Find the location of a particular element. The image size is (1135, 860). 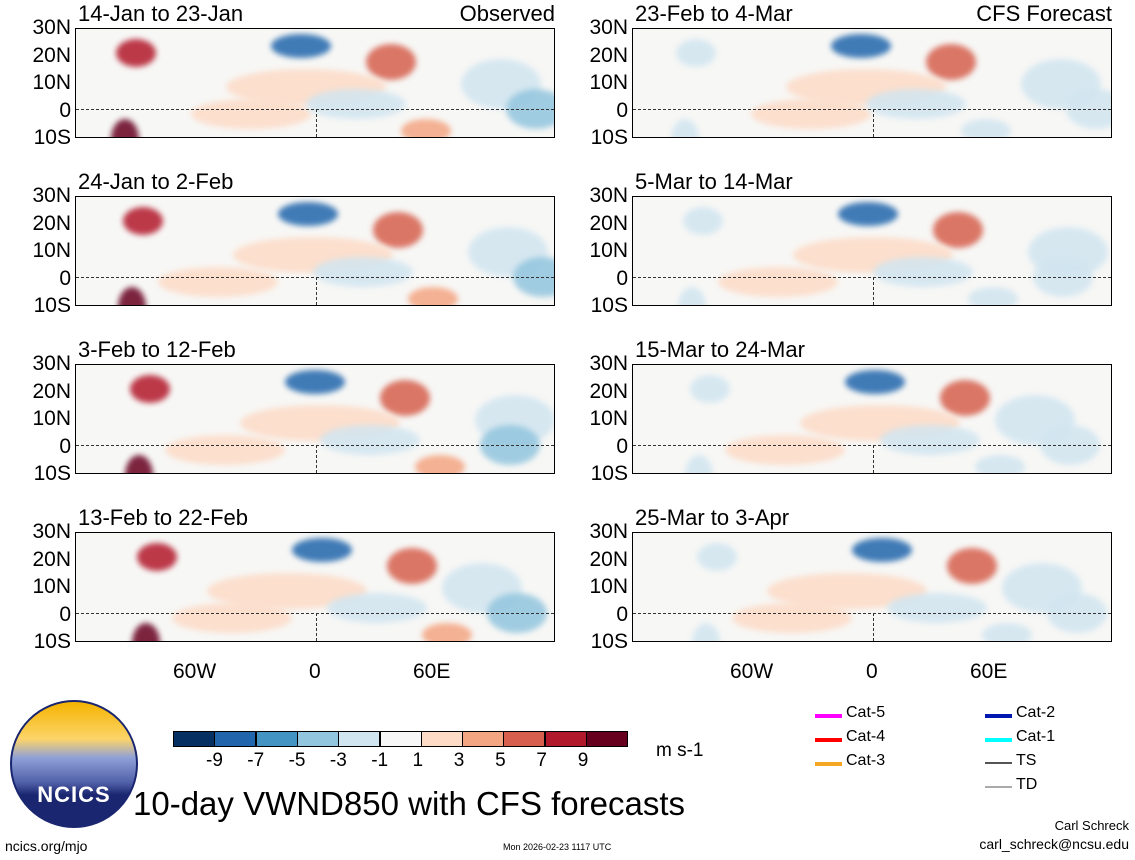

legend-label: Cat-5 is located at coordinates (866, 712).